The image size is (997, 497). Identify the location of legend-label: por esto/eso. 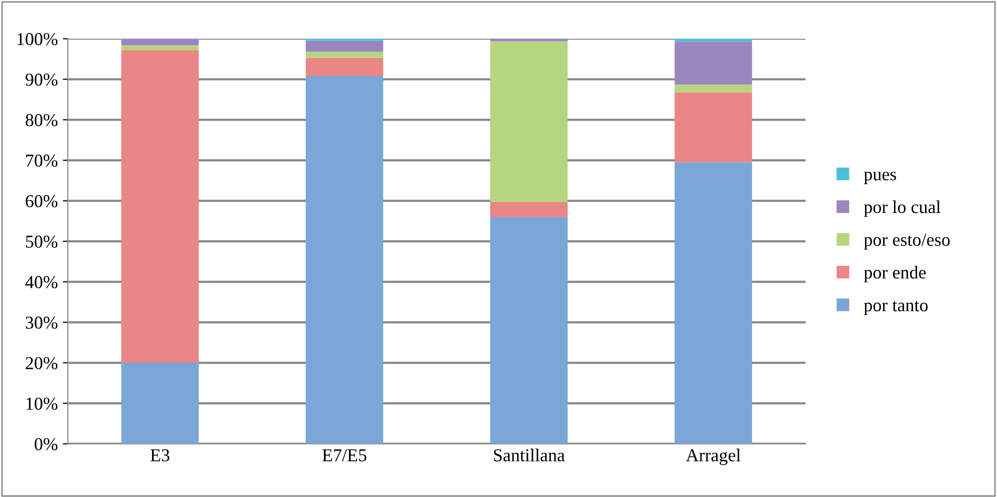
(907, 242).